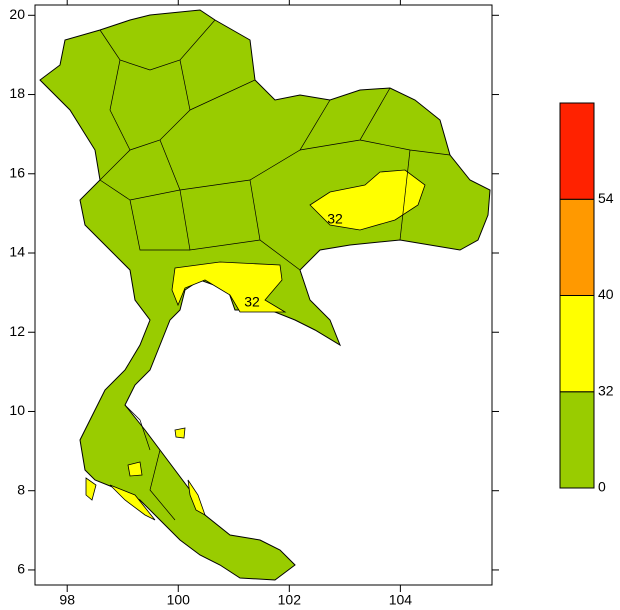 The width and height of the screenshot is (620, 610). I want to click on x-tick-label: 104, so click(401, 600).